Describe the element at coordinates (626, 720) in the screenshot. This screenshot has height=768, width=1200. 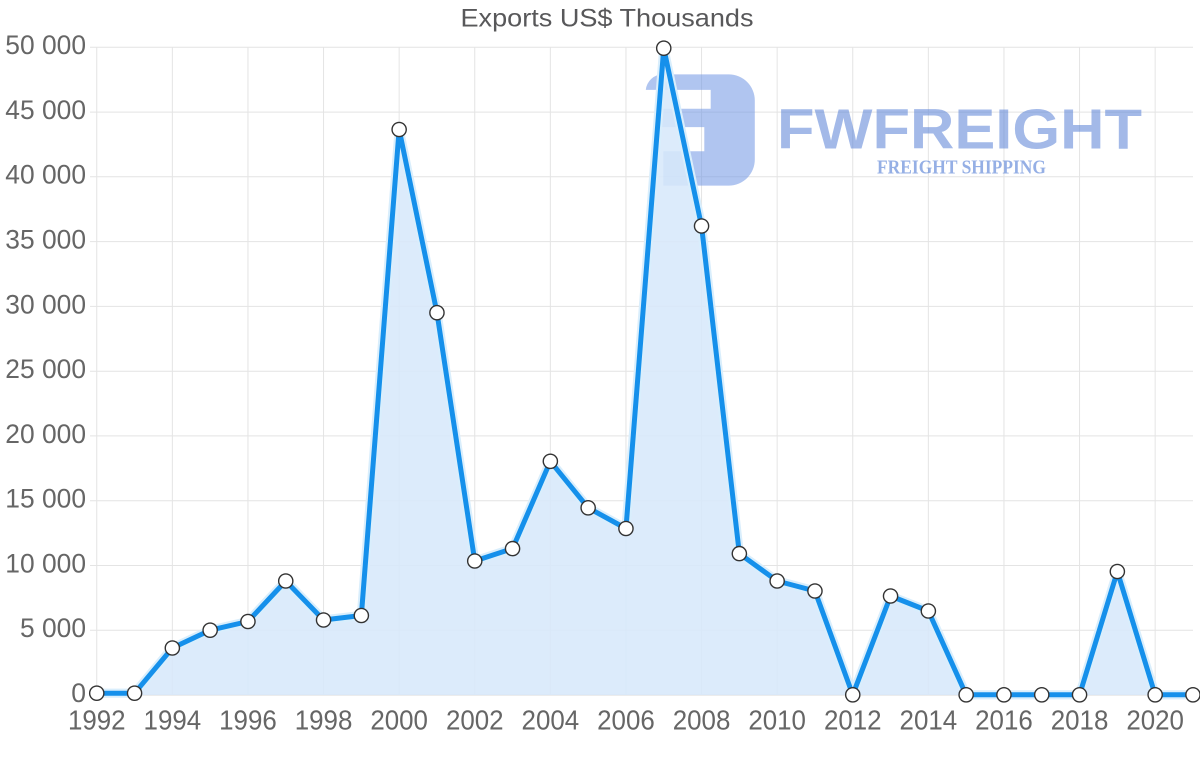
I see `svg-text: 2006` at that location.